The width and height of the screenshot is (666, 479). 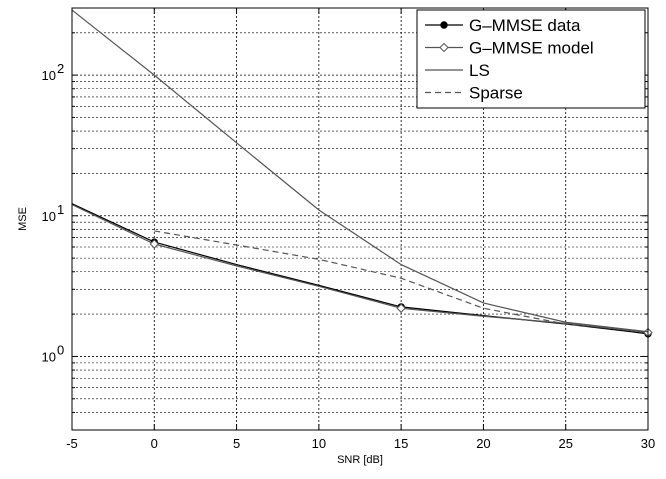 I want to click on y-tick-label-exponent: 2, so click(x=60, y=68).